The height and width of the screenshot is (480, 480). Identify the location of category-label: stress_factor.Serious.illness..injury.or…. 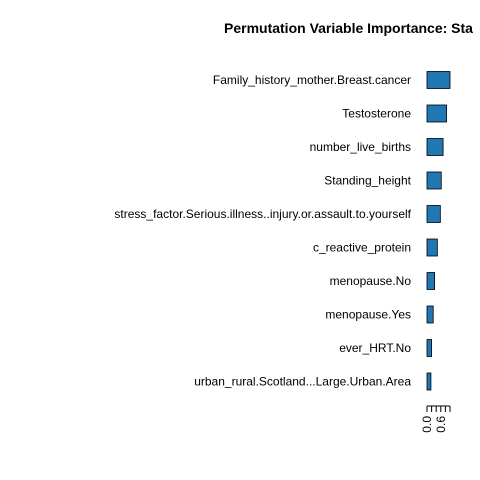
(262, 214).